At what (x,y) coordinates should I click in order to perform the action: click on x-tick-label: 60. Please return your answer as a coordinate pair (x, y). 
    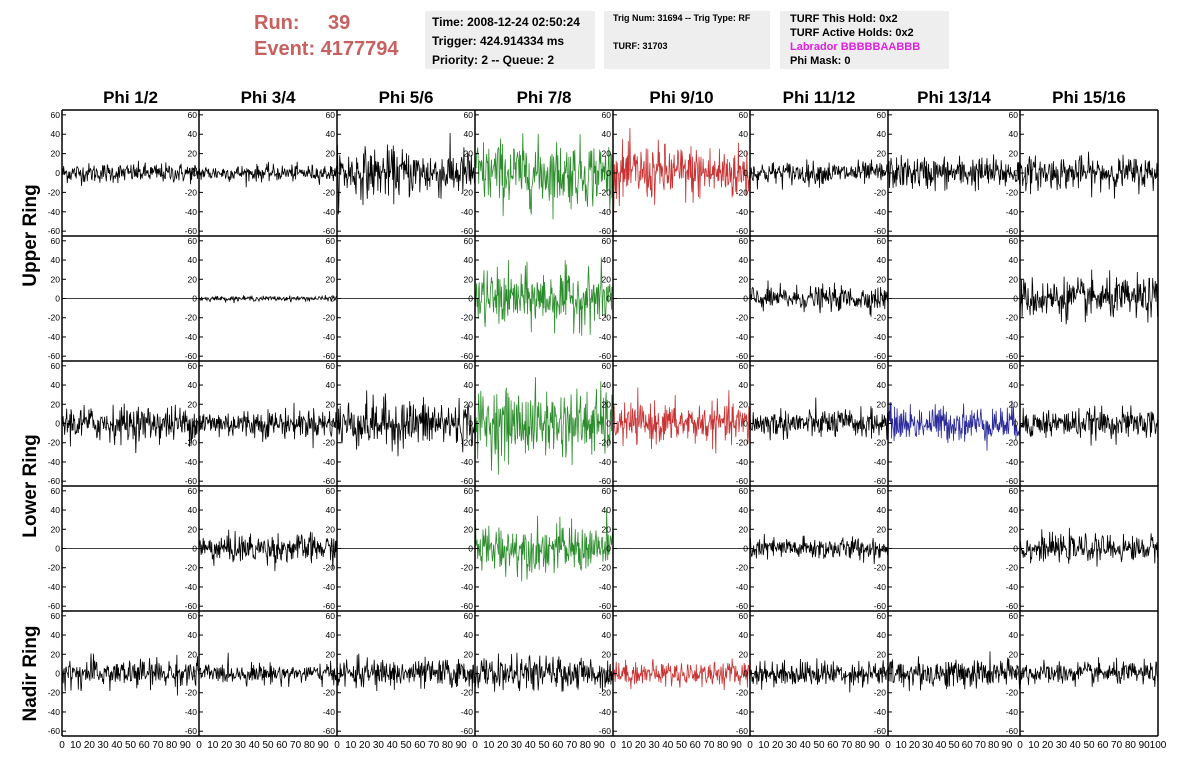
    Looking at the image, I should click on (145, 745).